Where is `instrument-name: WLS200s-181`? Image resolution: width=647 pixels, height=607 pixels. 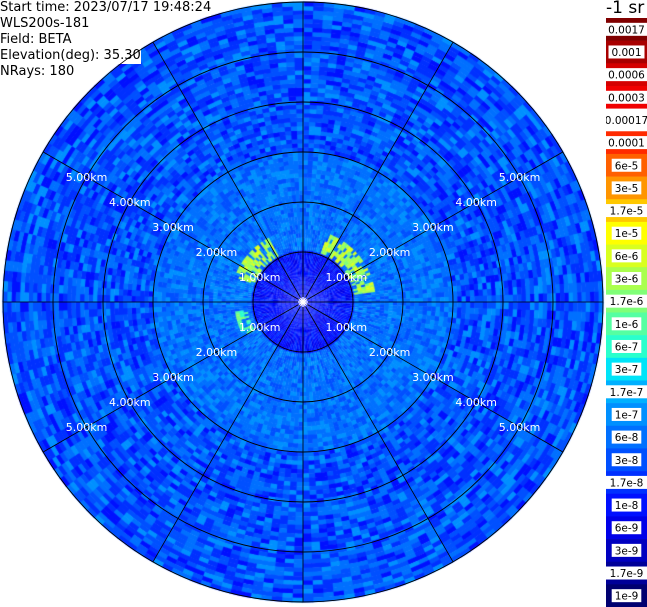 instrument-name: WLS200s-181 is located at coordinates (45, 24).